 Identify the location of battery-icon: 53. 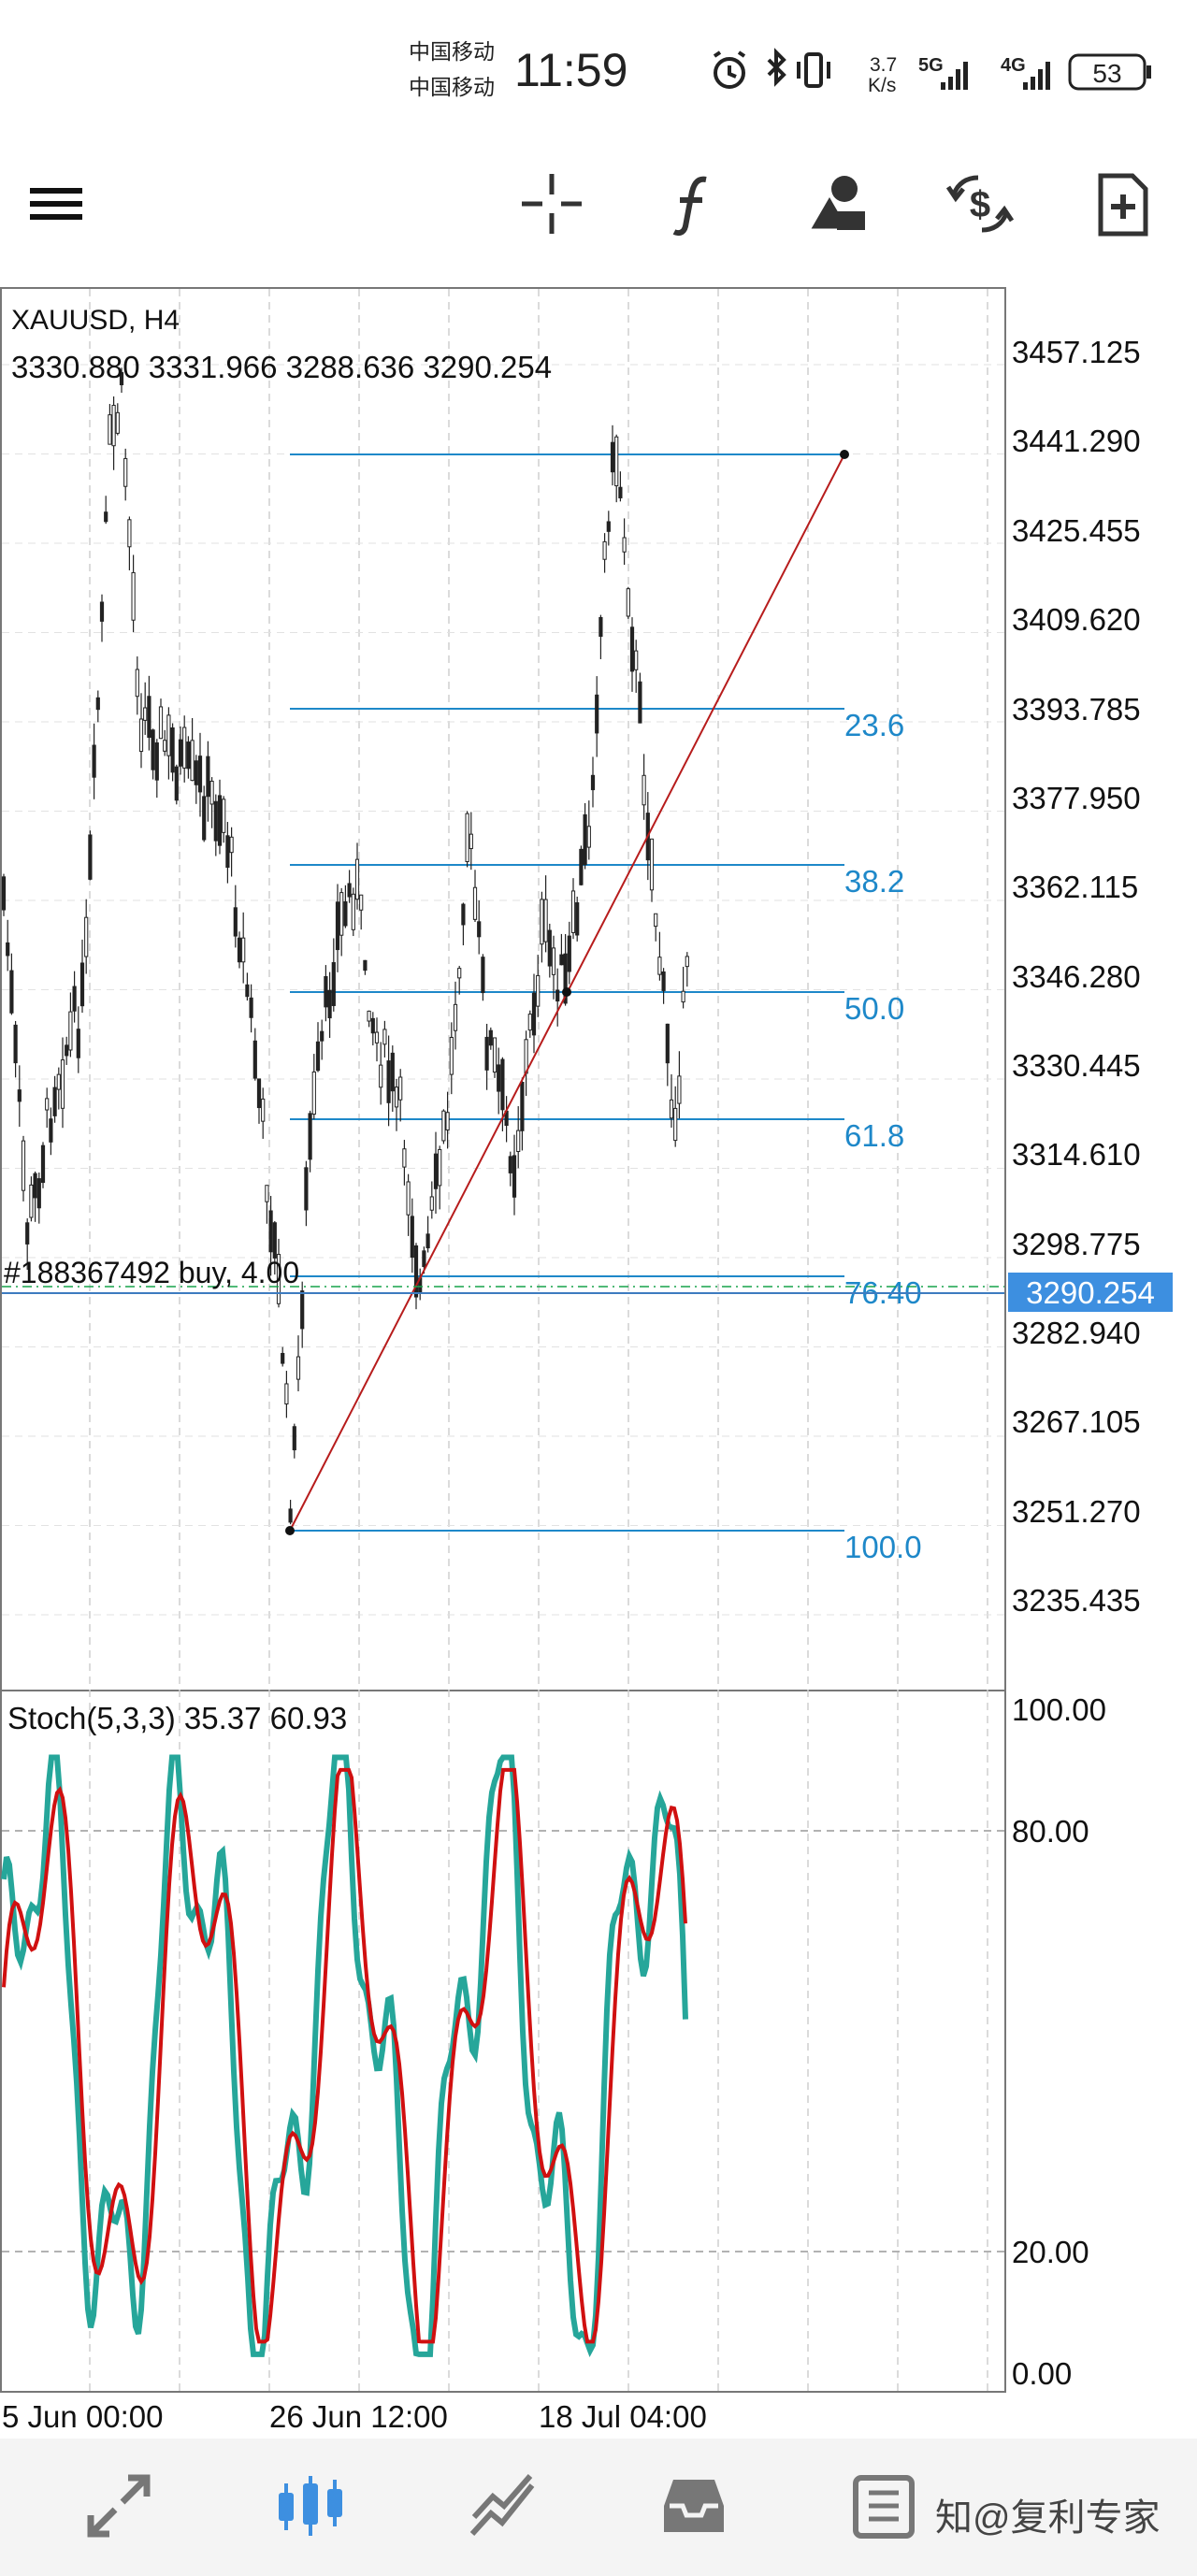
(1109, 72).